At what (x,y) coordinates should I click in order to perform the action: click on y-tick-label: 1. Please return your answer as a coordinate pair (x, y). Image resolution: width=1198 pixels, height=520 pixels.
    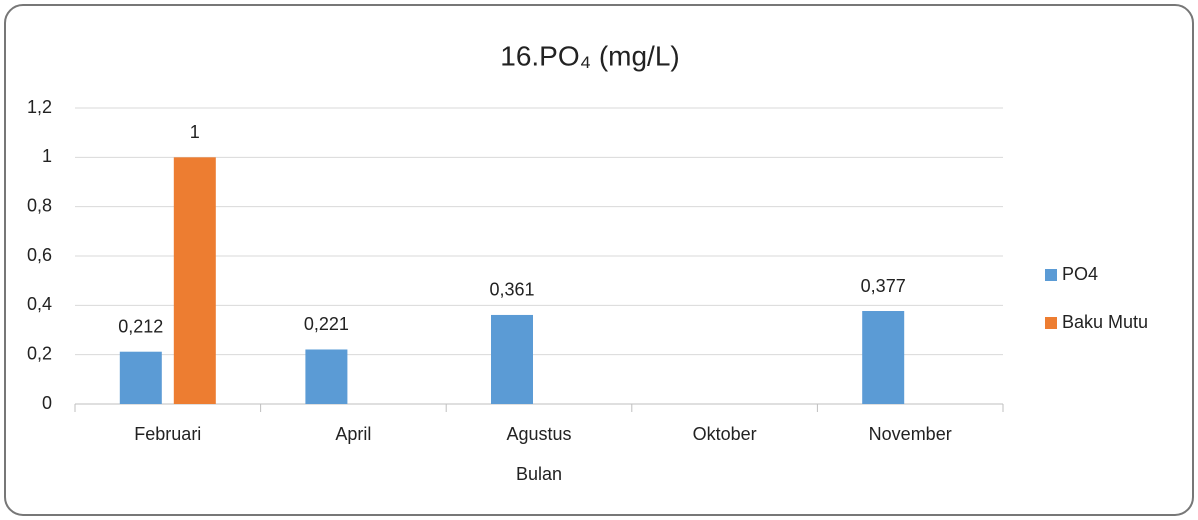
    Looking at the image, I should click on (47, 156).